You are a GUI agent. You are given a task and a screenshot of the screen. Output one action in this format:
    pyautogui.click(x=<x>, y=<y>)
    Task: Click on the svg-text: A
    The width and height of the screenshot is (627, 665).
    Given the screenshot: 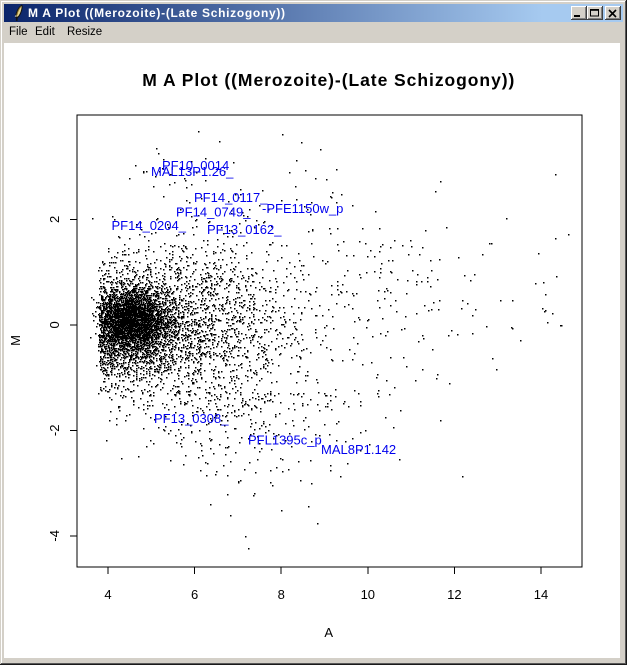 What is the action you would take?
    pyautogui.click(x=328, y=632)
    